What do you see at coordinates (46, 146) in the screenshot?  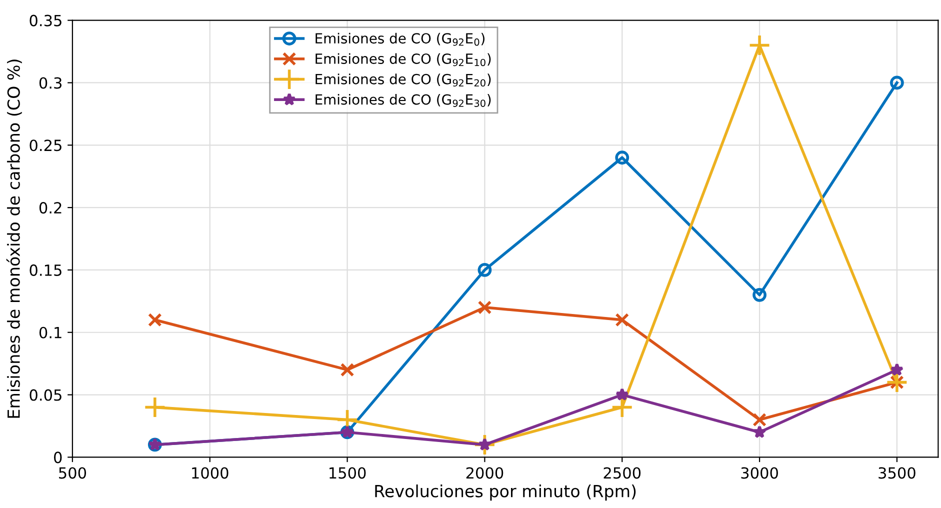 I see `y-tick-label: 0.25` at bounding box center [46, 146].